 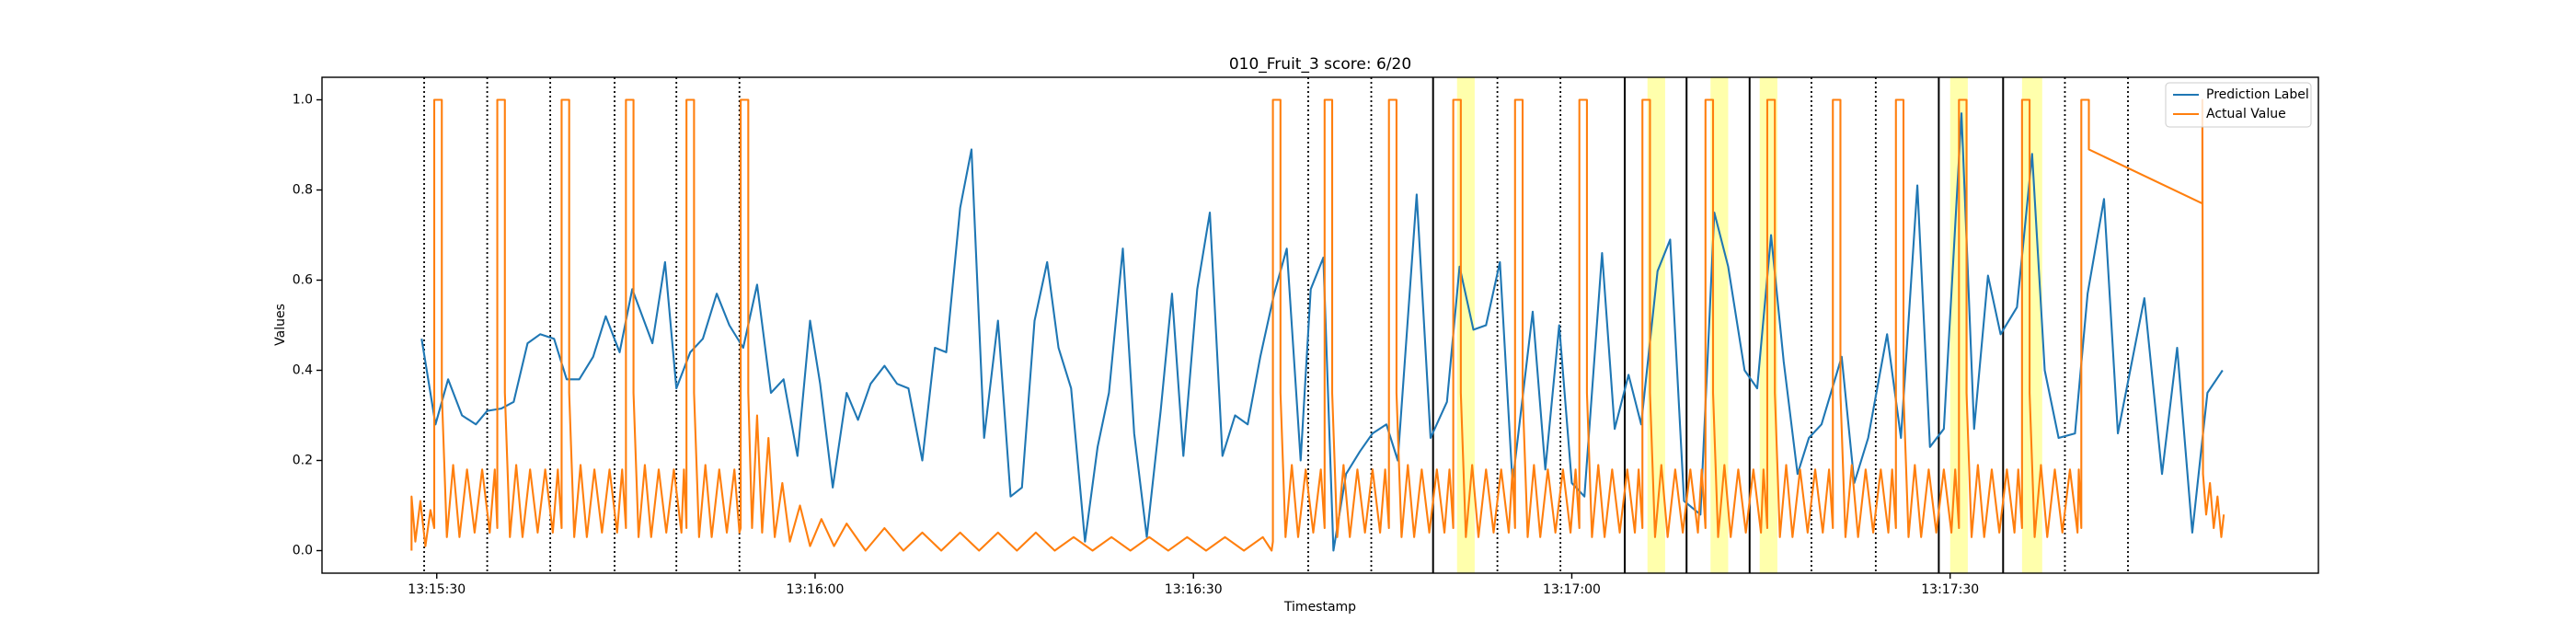 I want to click on x-tick-label: 13:16:00, so click(x=816, y=589).